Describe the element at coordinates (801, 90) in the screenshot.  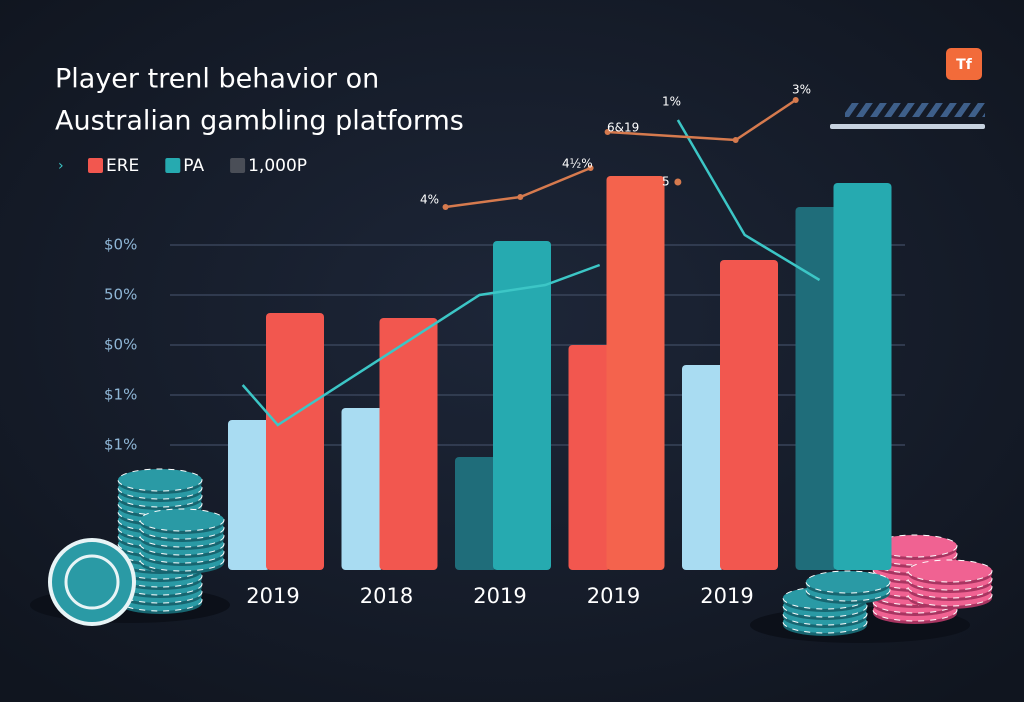
I see `annotation: 3%` at that location.